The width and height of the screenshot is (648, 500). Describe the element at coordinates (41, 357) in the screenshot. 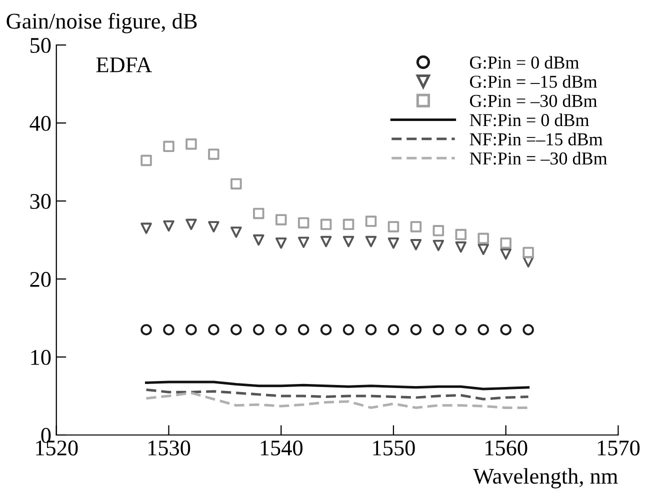

I see `y-tick-label: 10` at that location.